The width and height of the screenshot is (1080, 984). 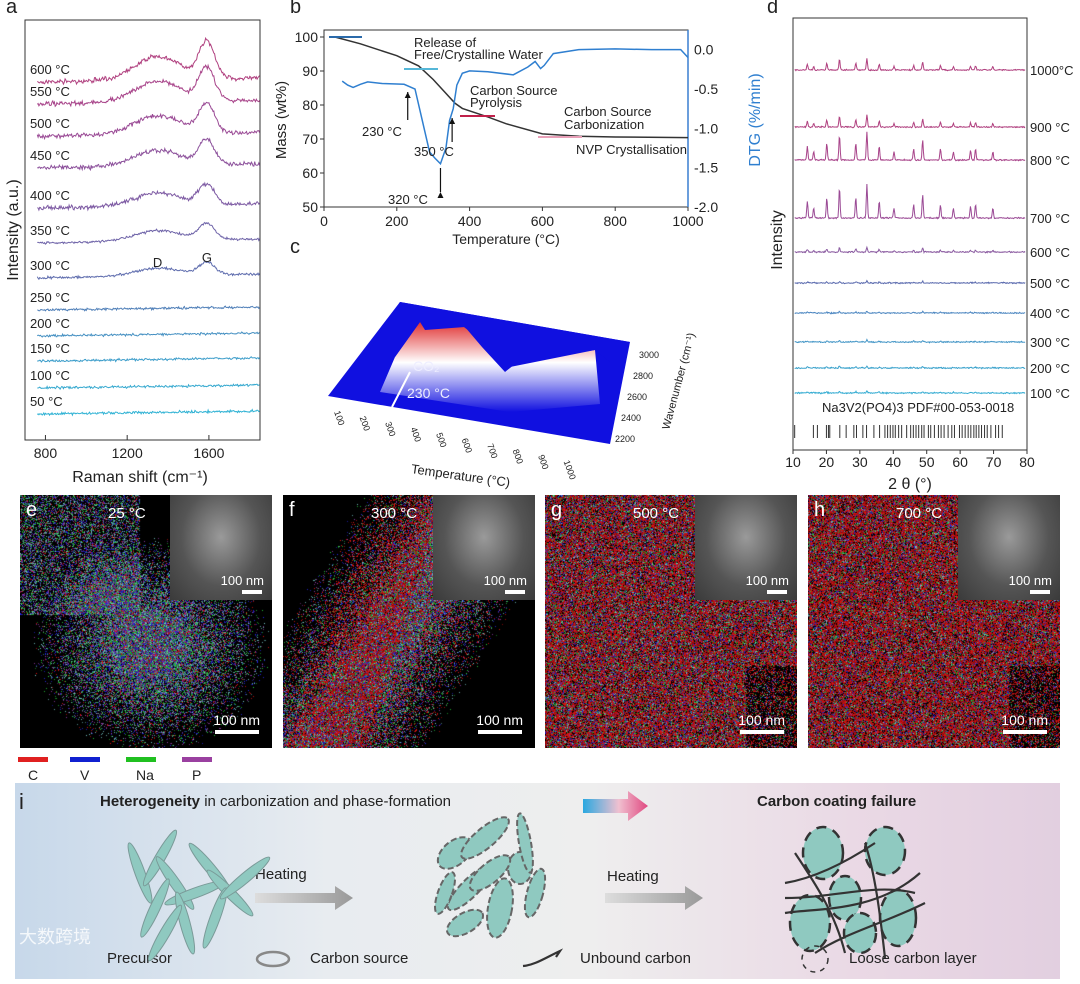 I want to click on y-axis-label: Intensity, so click(x=777, y=240).